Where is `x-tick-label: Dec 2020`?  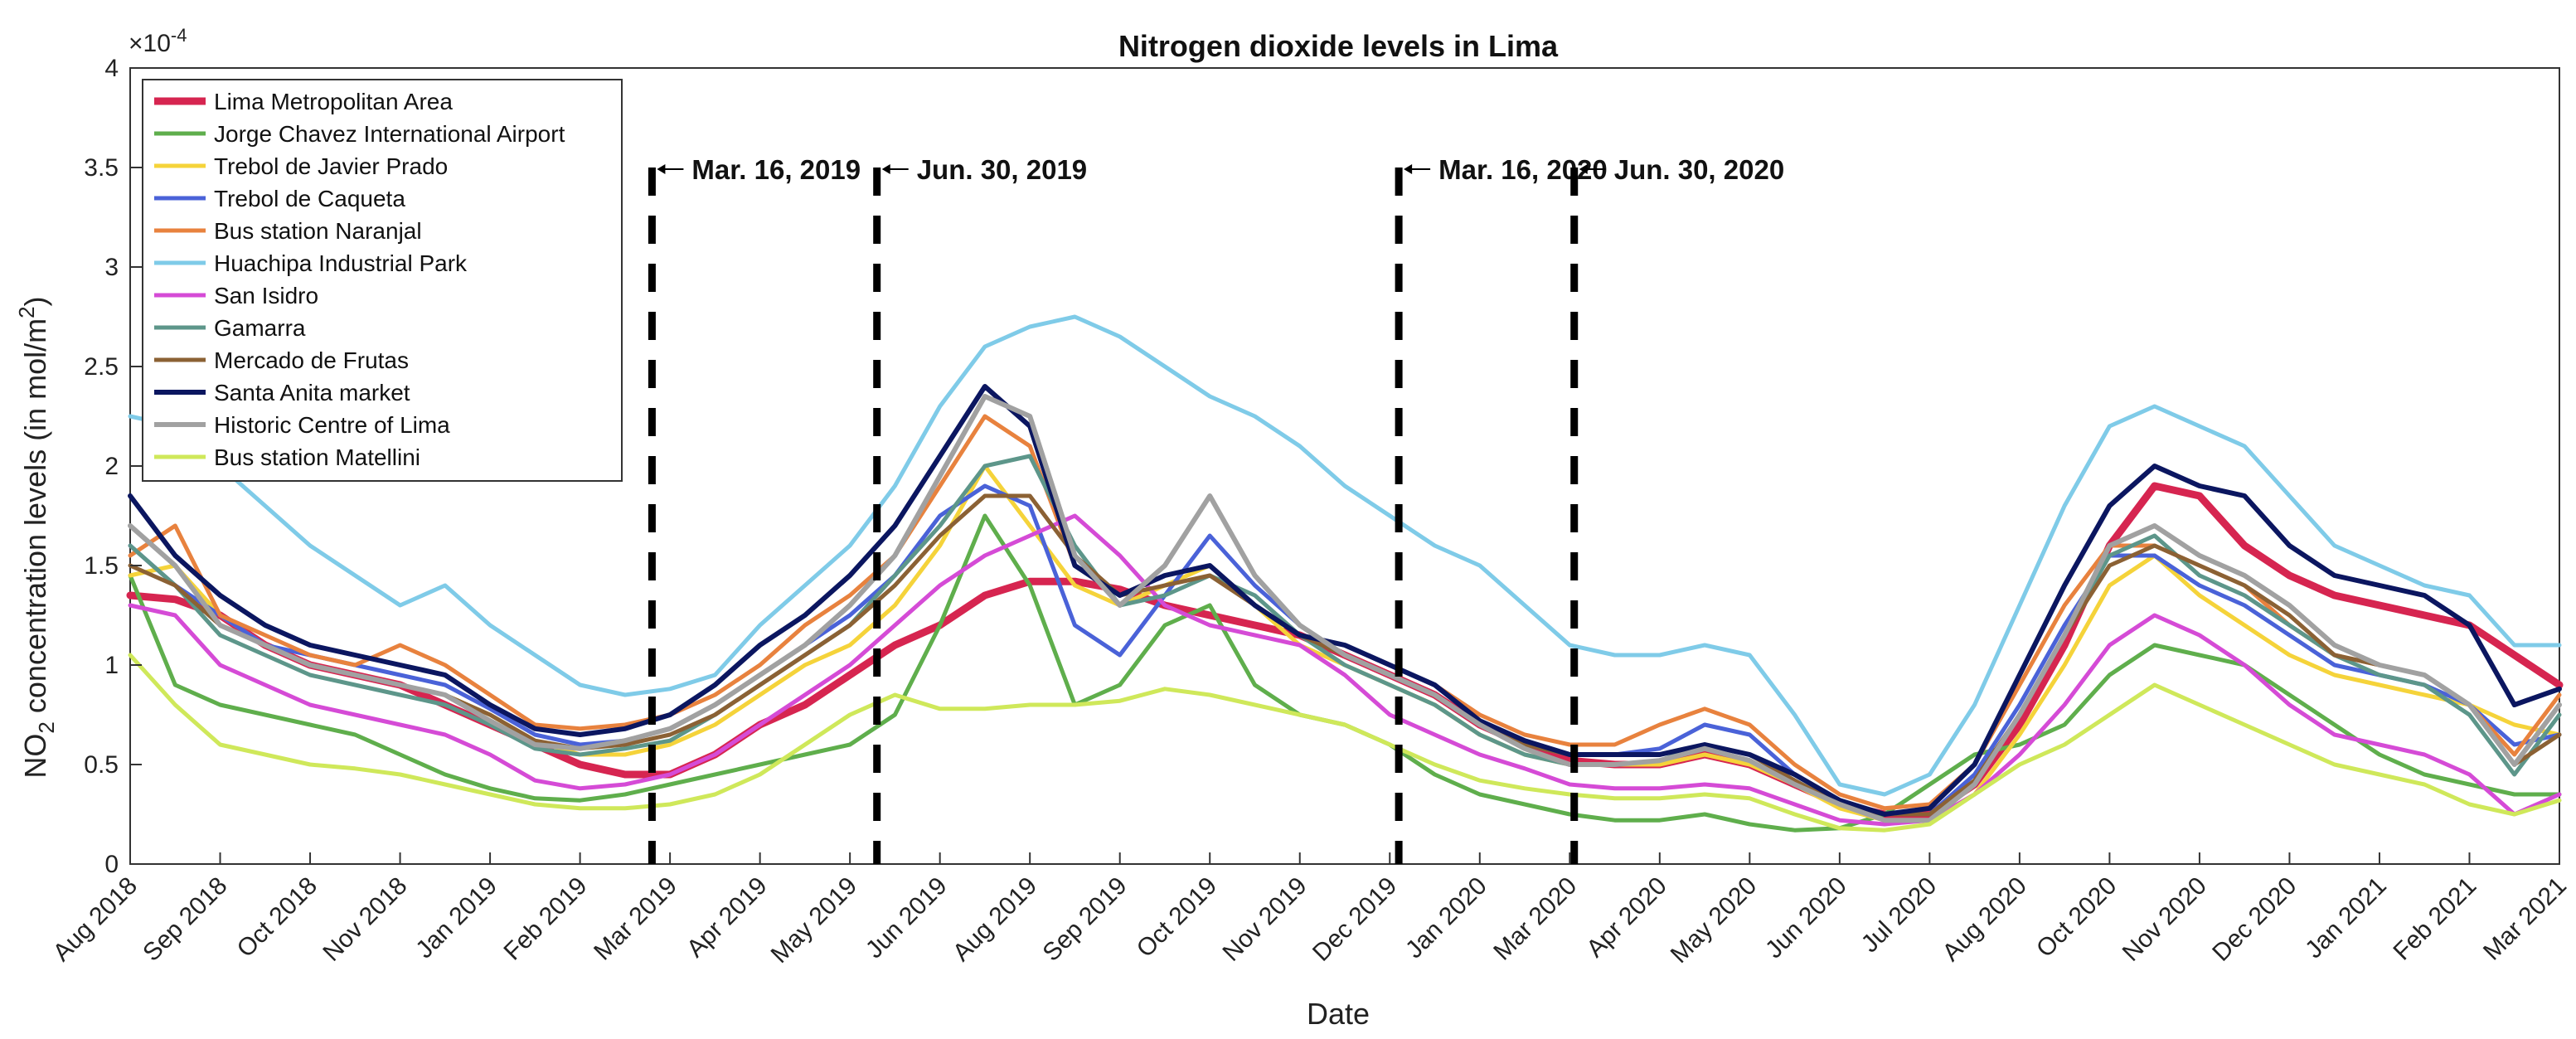
x-tick-label: Dec 2020 is located at coordinates (2254, 919).